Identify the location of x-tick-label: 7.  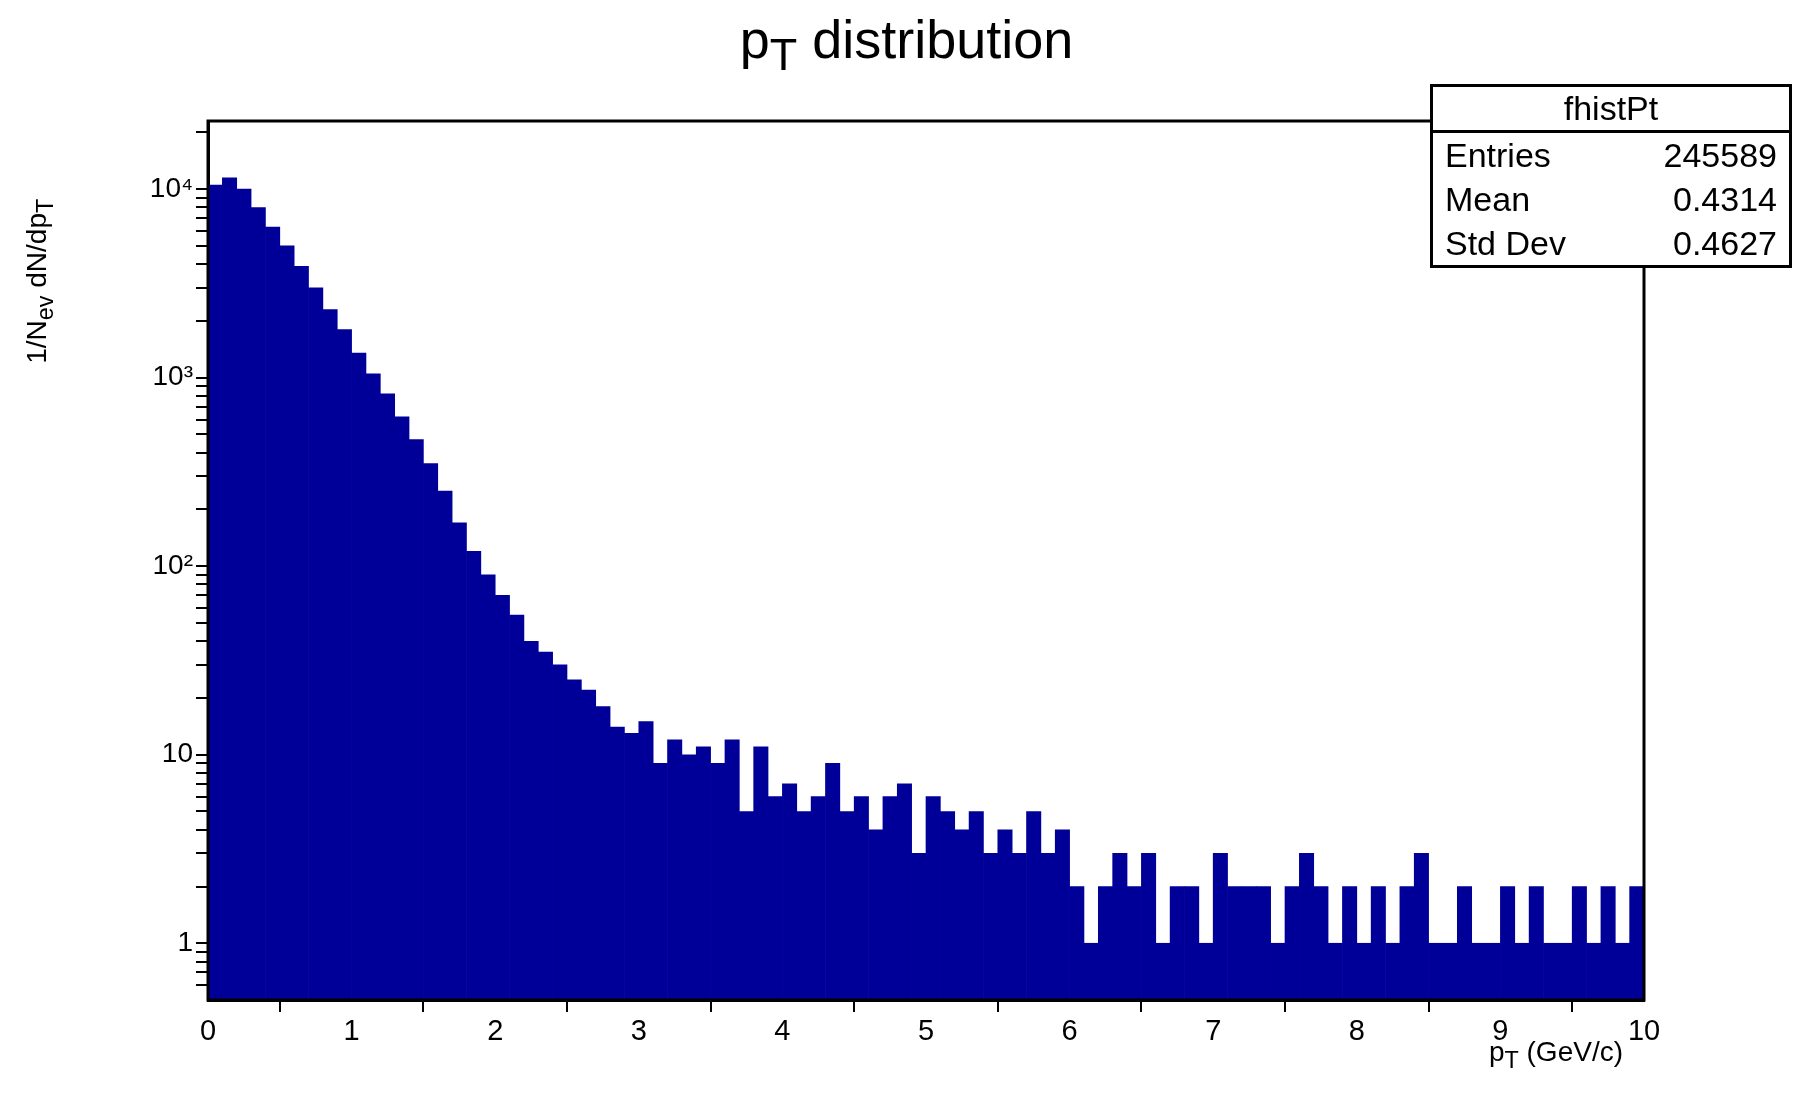
(1213, 1030).